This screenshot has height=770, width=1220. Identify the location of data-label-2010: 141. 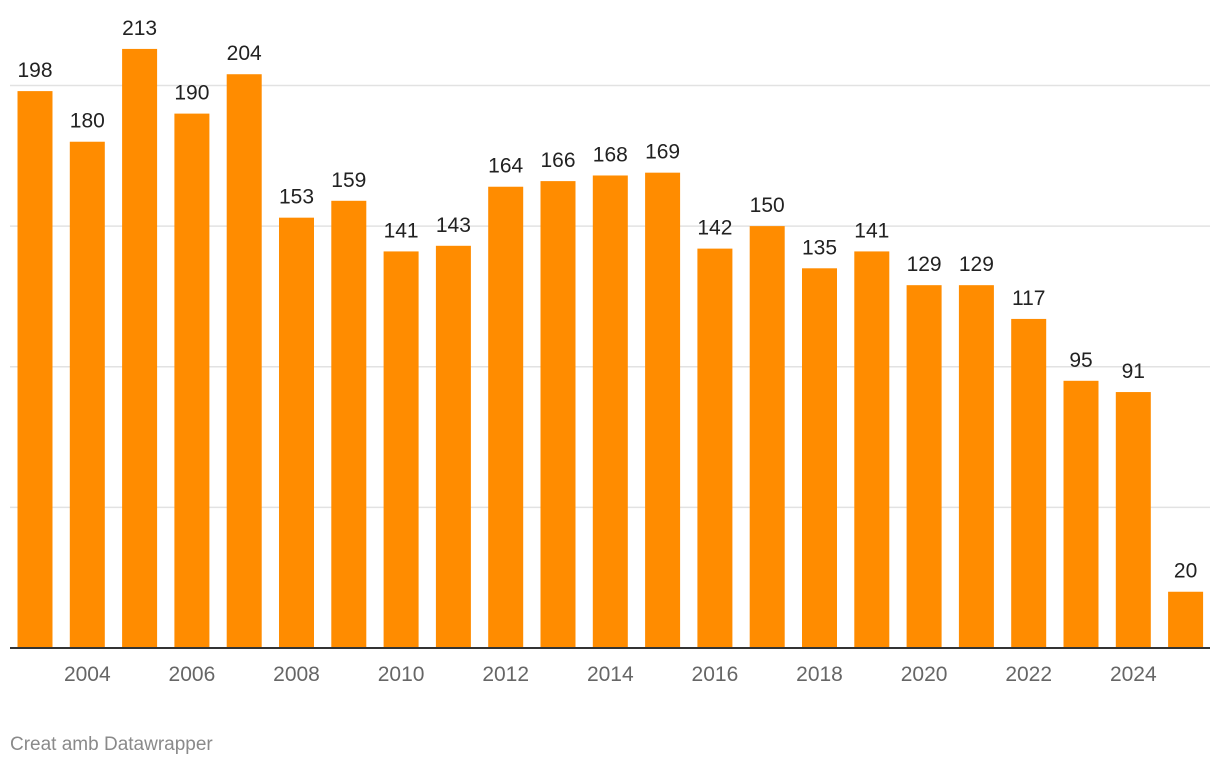
(401, 230).